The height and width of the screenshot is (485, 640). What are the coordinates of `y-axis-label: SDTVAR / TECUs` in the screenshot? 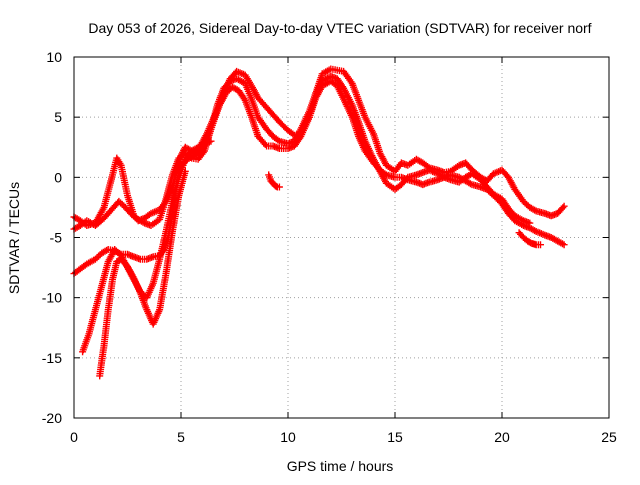 It's located at (14, 238).